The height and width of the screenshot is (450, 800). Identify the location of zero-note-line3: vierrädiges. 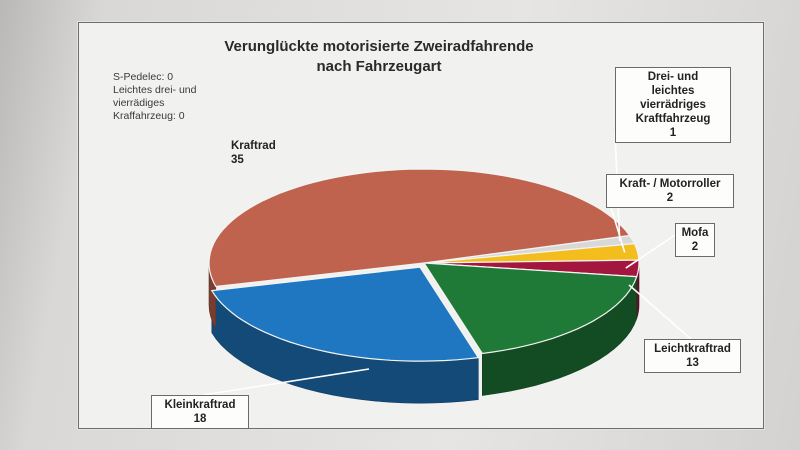
(139, 103).